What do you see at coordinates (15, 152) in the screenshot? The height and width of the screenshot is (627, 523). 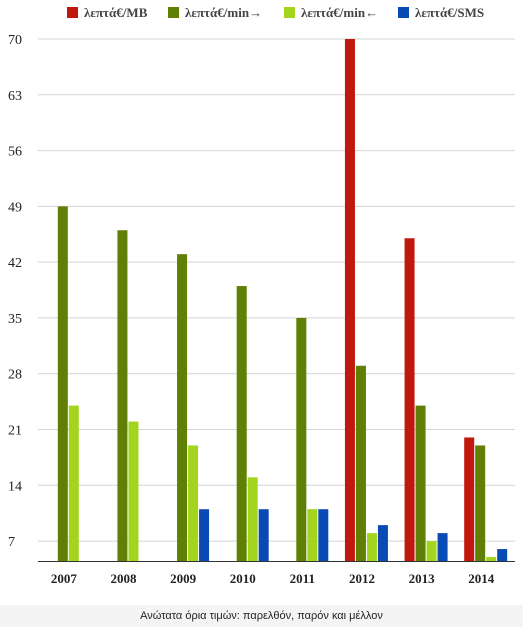 I see `y-tick-label: 56` at bounding box center [15, 152].